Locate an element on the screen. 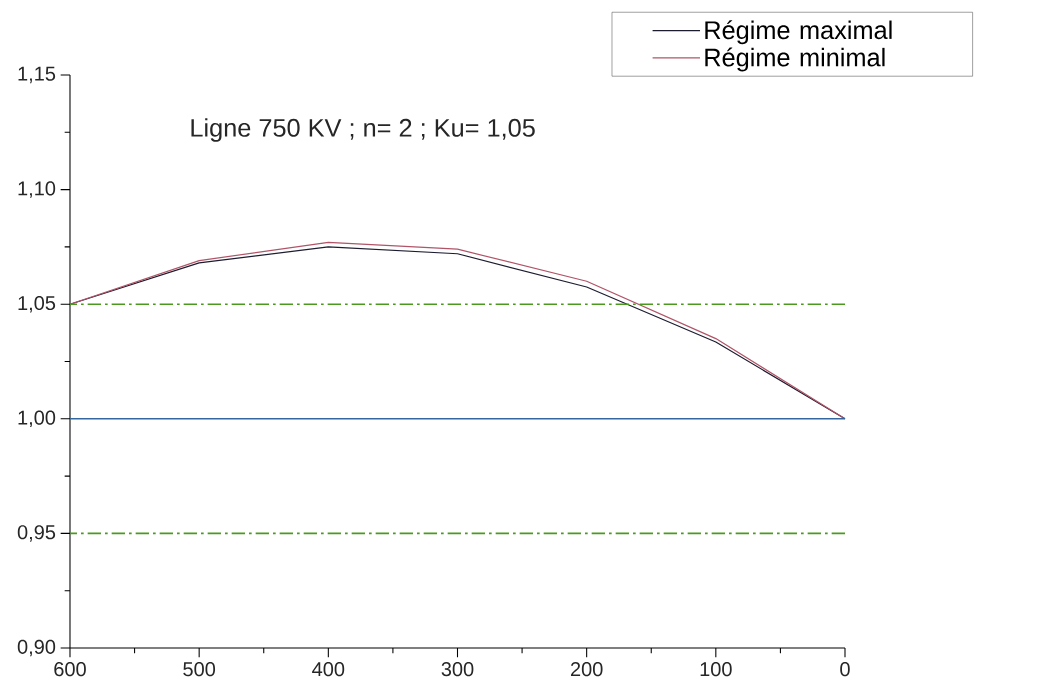  x-tick-label: 600 is located at coordinates (70, 669).